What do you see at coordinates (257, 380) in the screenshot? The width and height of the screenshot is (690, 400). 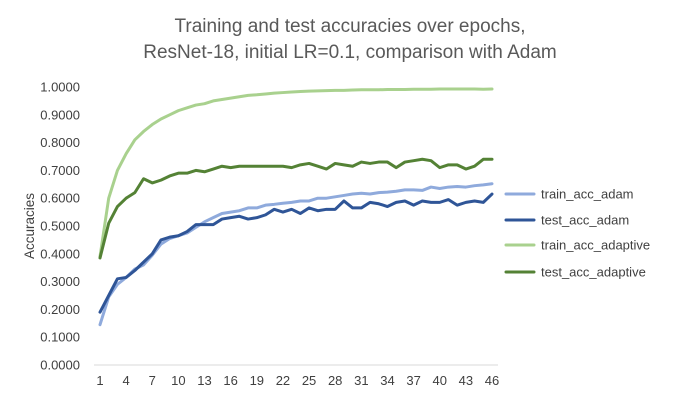 I see `x-tick-label: 19` at bounding box center [257, 380].